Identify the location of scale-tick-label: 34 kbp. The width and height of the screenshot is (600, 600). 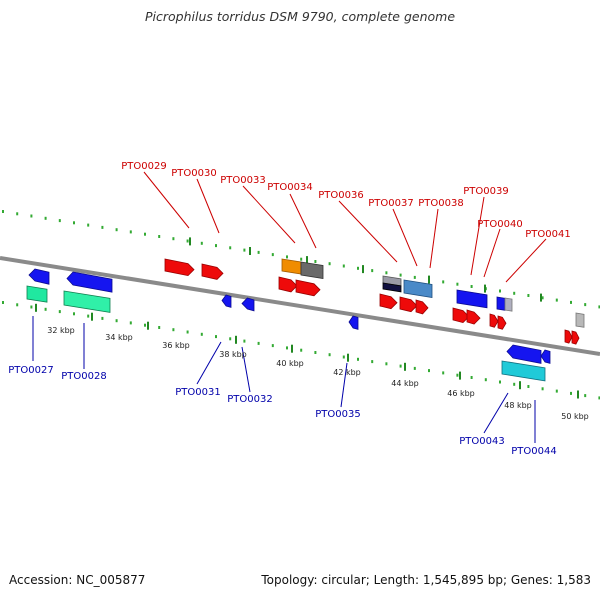
(119, 337).